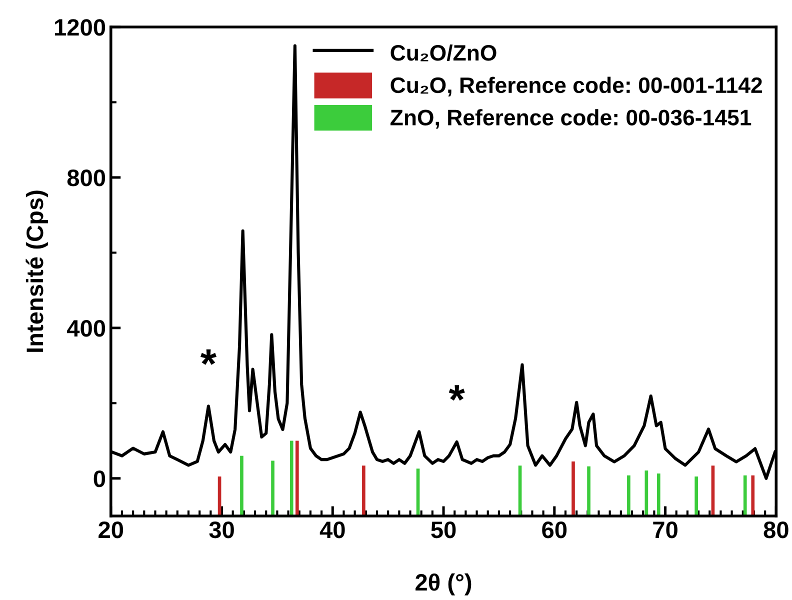  Describe the element at coordinates (444, 584) in the screenshot. I see `x-axis-title: 2θ (°)` at that location.